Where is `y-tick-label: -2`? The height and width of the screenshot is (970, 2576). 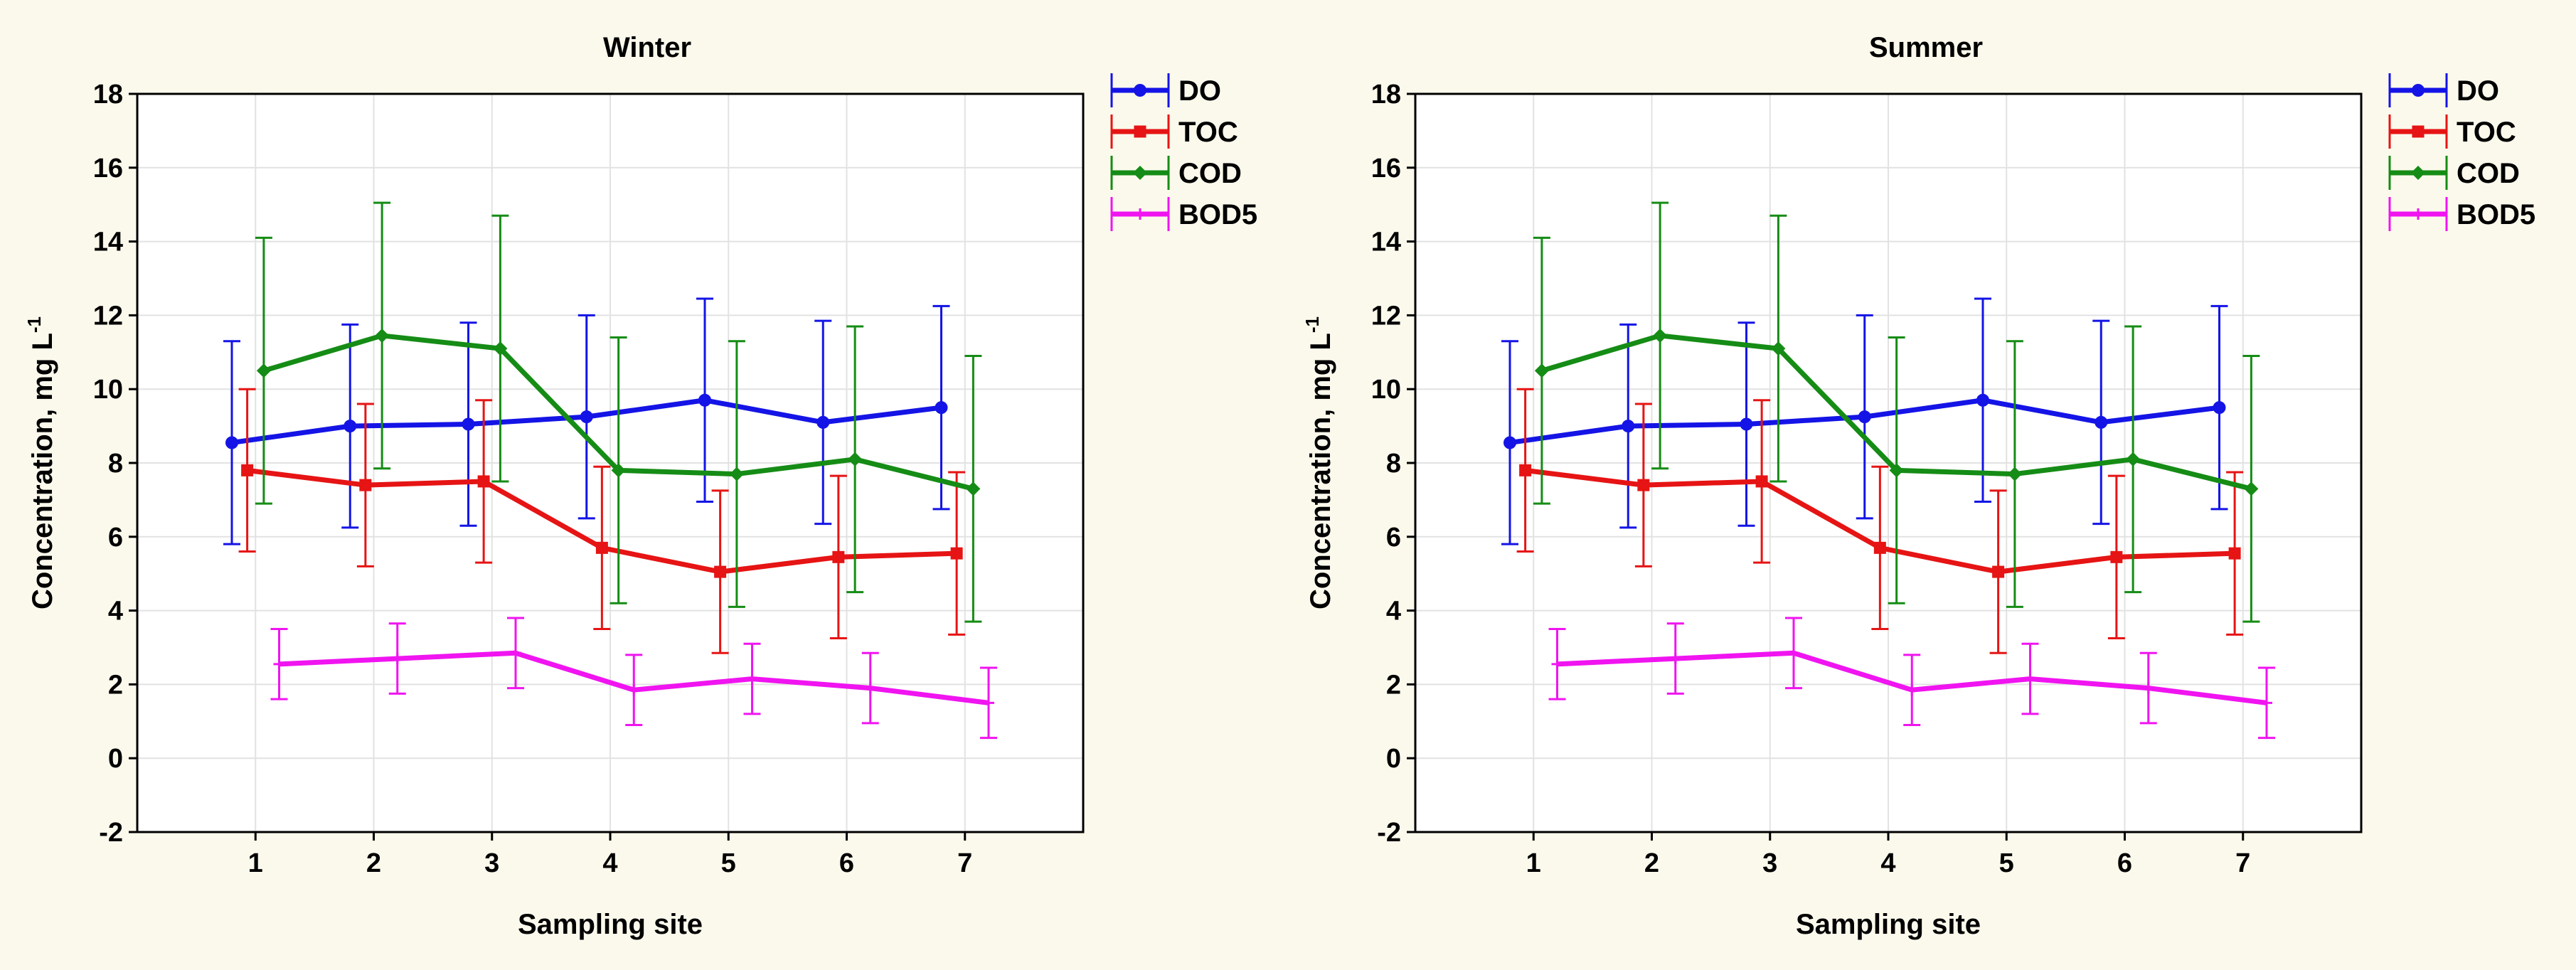 y-tick-label: -2 is located at coordinates (111, 833).